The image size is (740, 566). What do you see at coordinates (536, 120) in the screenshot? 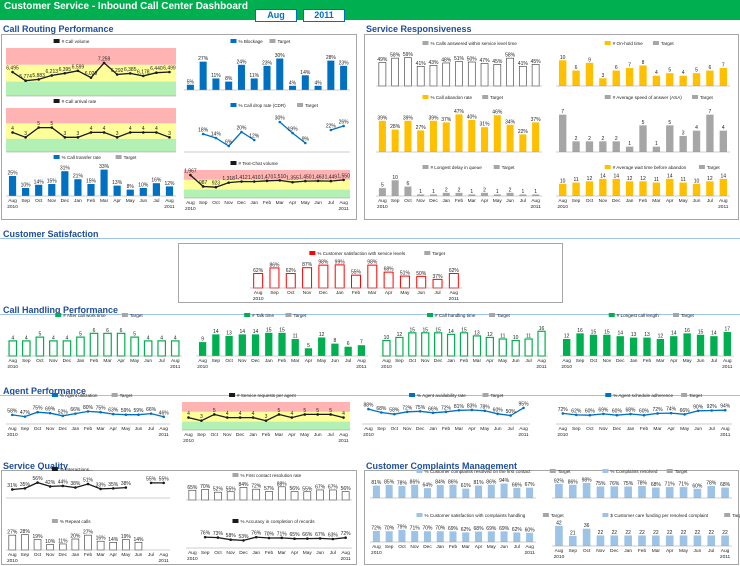
I see `call_abandon_rate-data-label-12: 37%` at bounding box center [536, 120].